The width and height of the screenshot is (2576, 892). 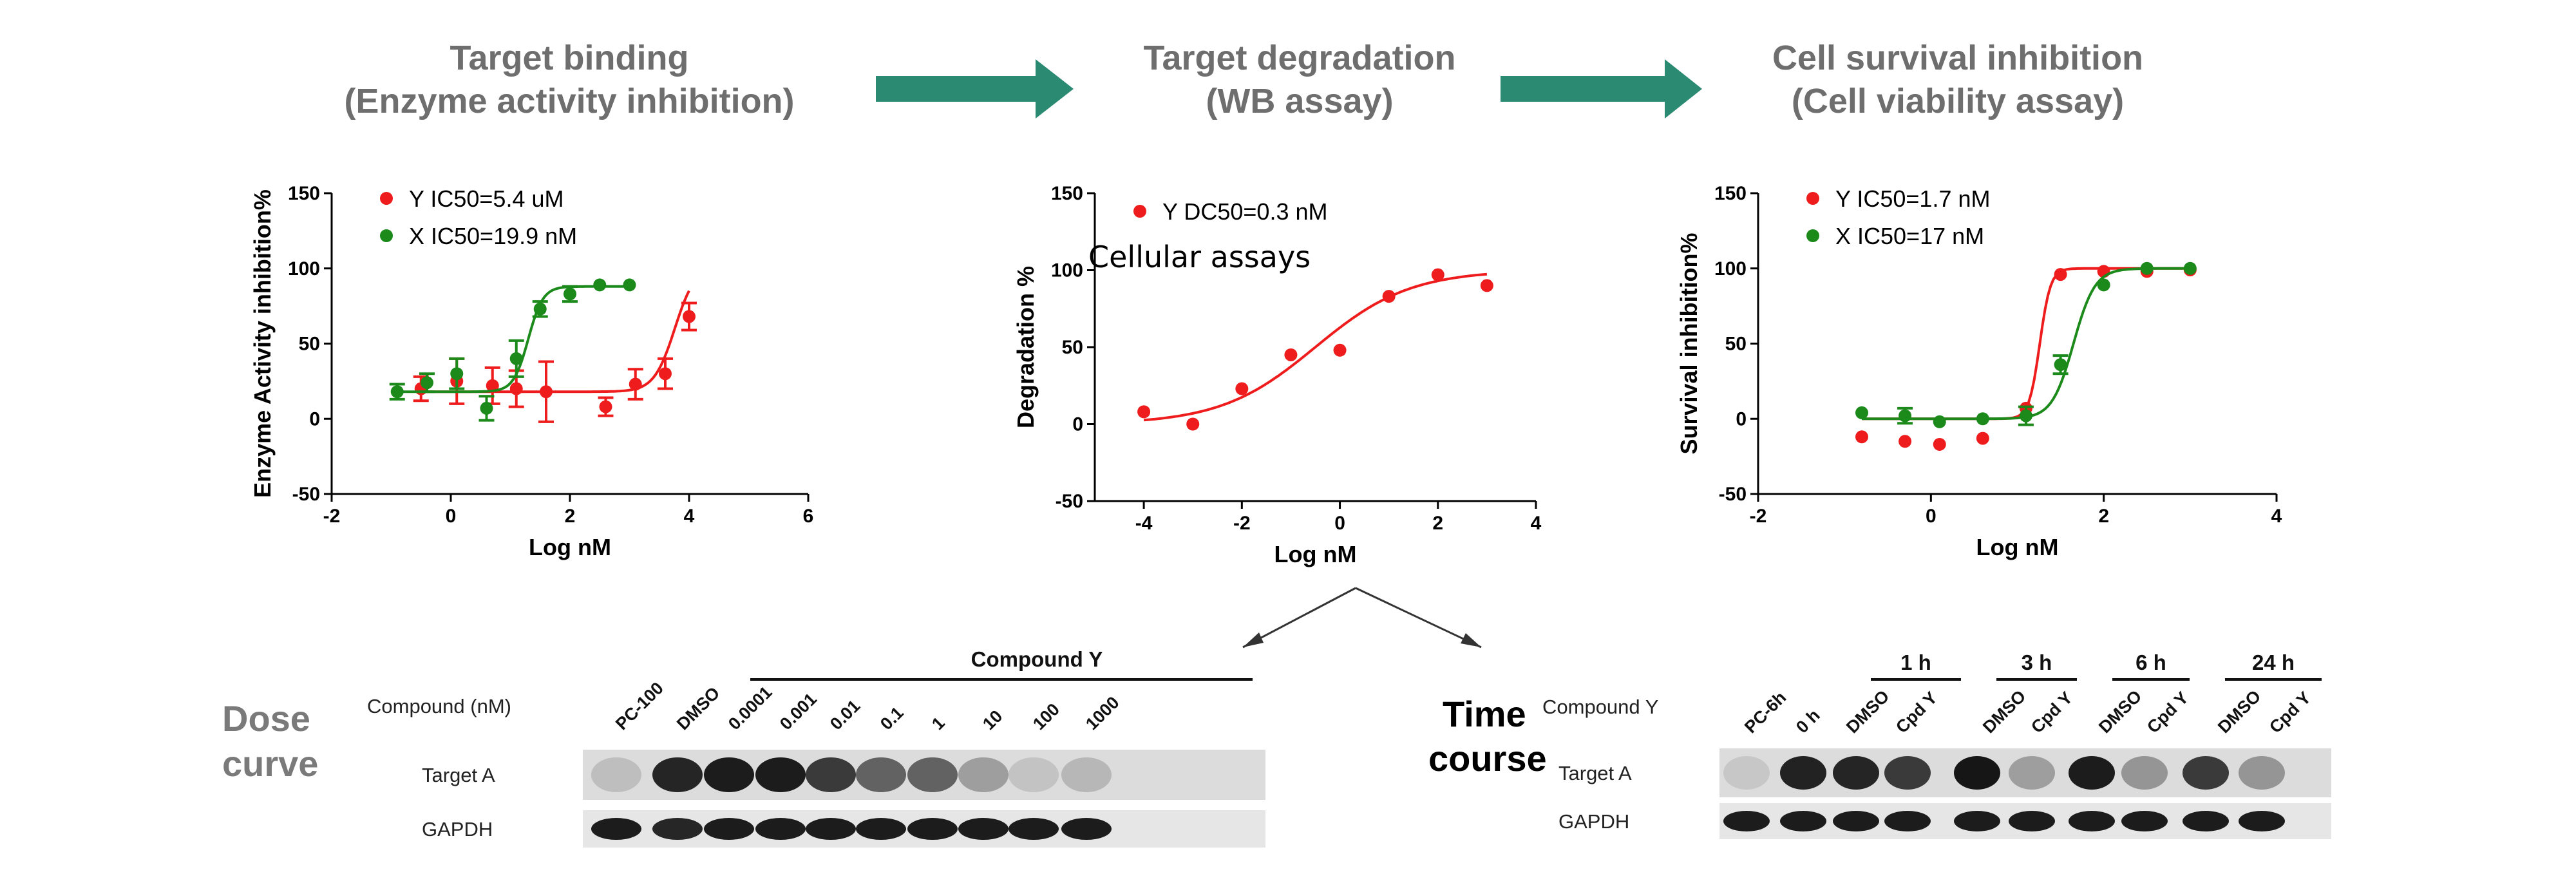 What do you see at coordinates (570, 517) in the screenshot?
I see `x-tick-label: 2` at bounding box center [570, 517].